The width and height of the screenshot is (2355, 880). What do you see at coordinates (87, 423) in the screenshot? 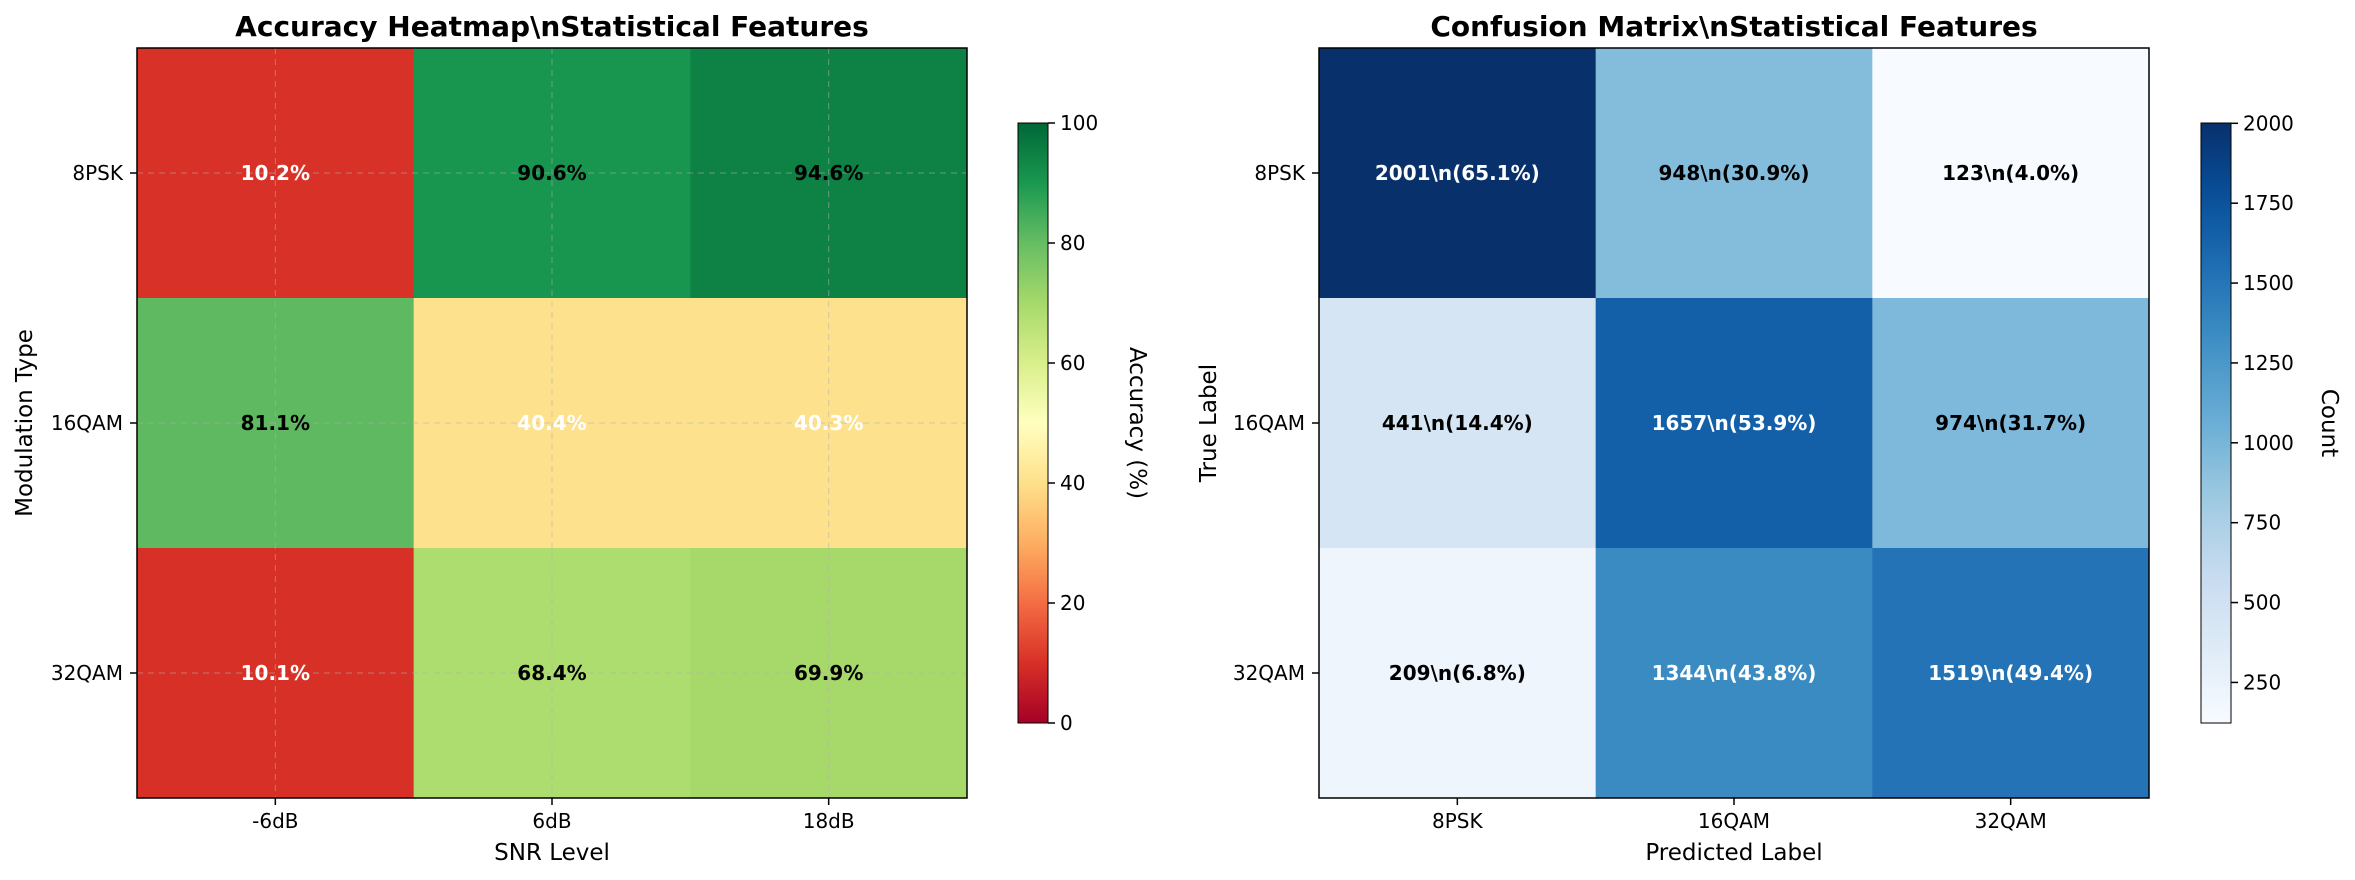
I see `accuracy-heatmap-y-tick-label: 16QAM` at bounding box center [87, 423].